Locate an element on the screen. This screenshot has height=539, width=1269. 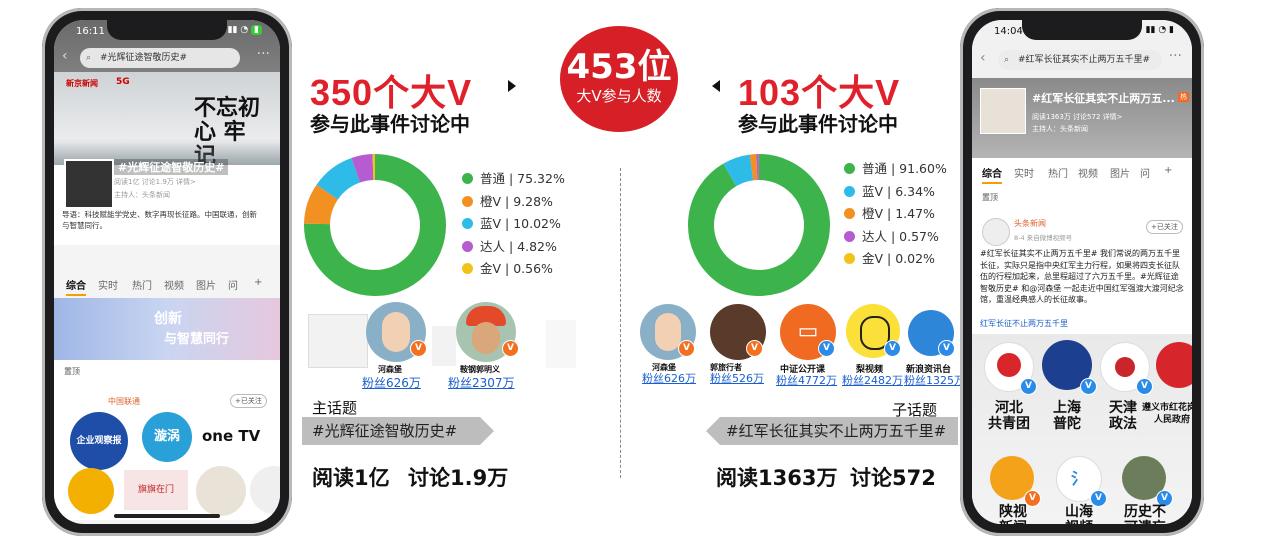
fans-count-pear-video: 粉丝2482万 is located at coordinates (872, 380).